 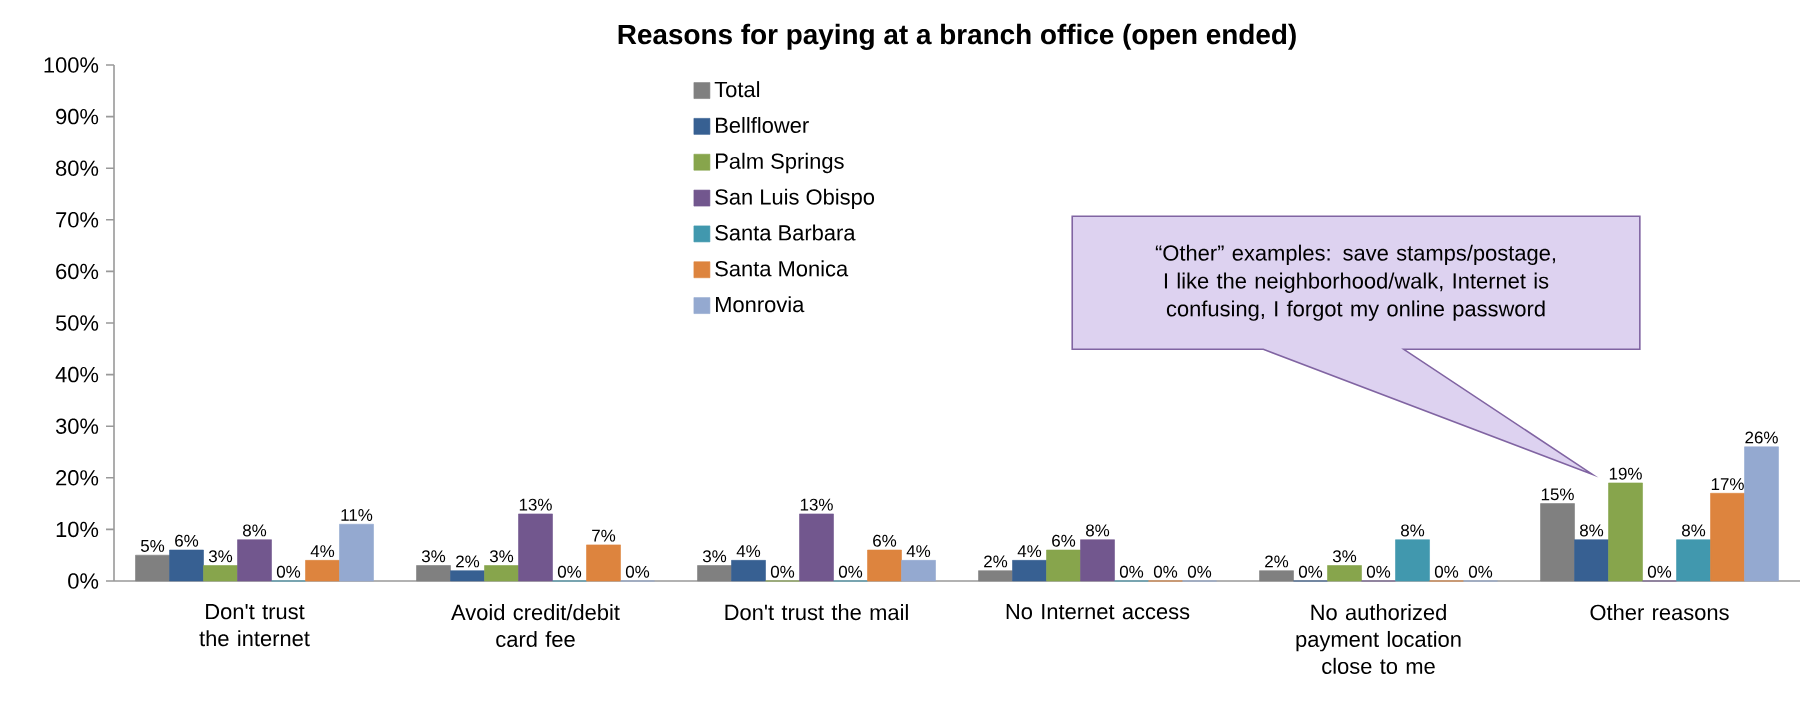 What do you see at coordinates (762, 125) in the screenshot?
I see `legend-label: Bellflower` at bounding box center [762, 125].